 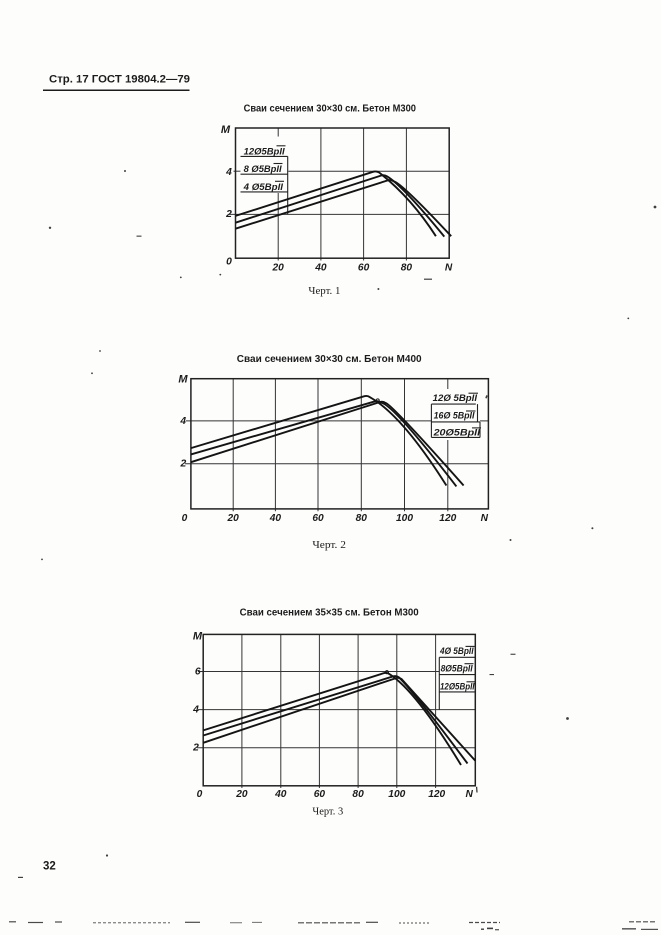 I want to click on svg-text: 32, so click(x=49, y=867).